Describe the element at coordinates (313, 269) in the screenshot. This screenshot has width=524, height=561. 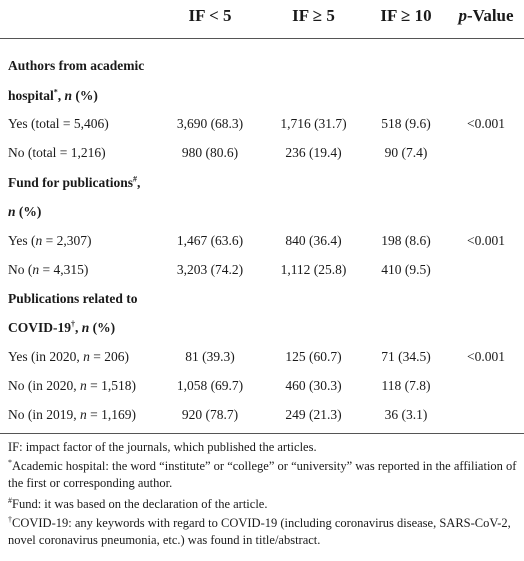
I see `cell-if-ge-5: 1,112 (25.8)` at that location.